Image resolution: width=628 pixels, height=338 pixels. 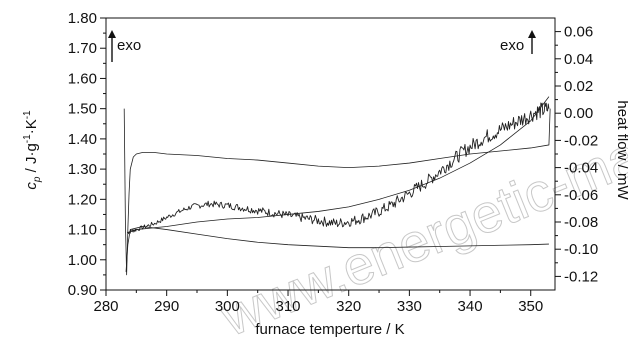 What do you see at coordinates (82, 78) in the screenshot?
I see `y-left-tick-label: 1.60` at bounding box center [82, 78].